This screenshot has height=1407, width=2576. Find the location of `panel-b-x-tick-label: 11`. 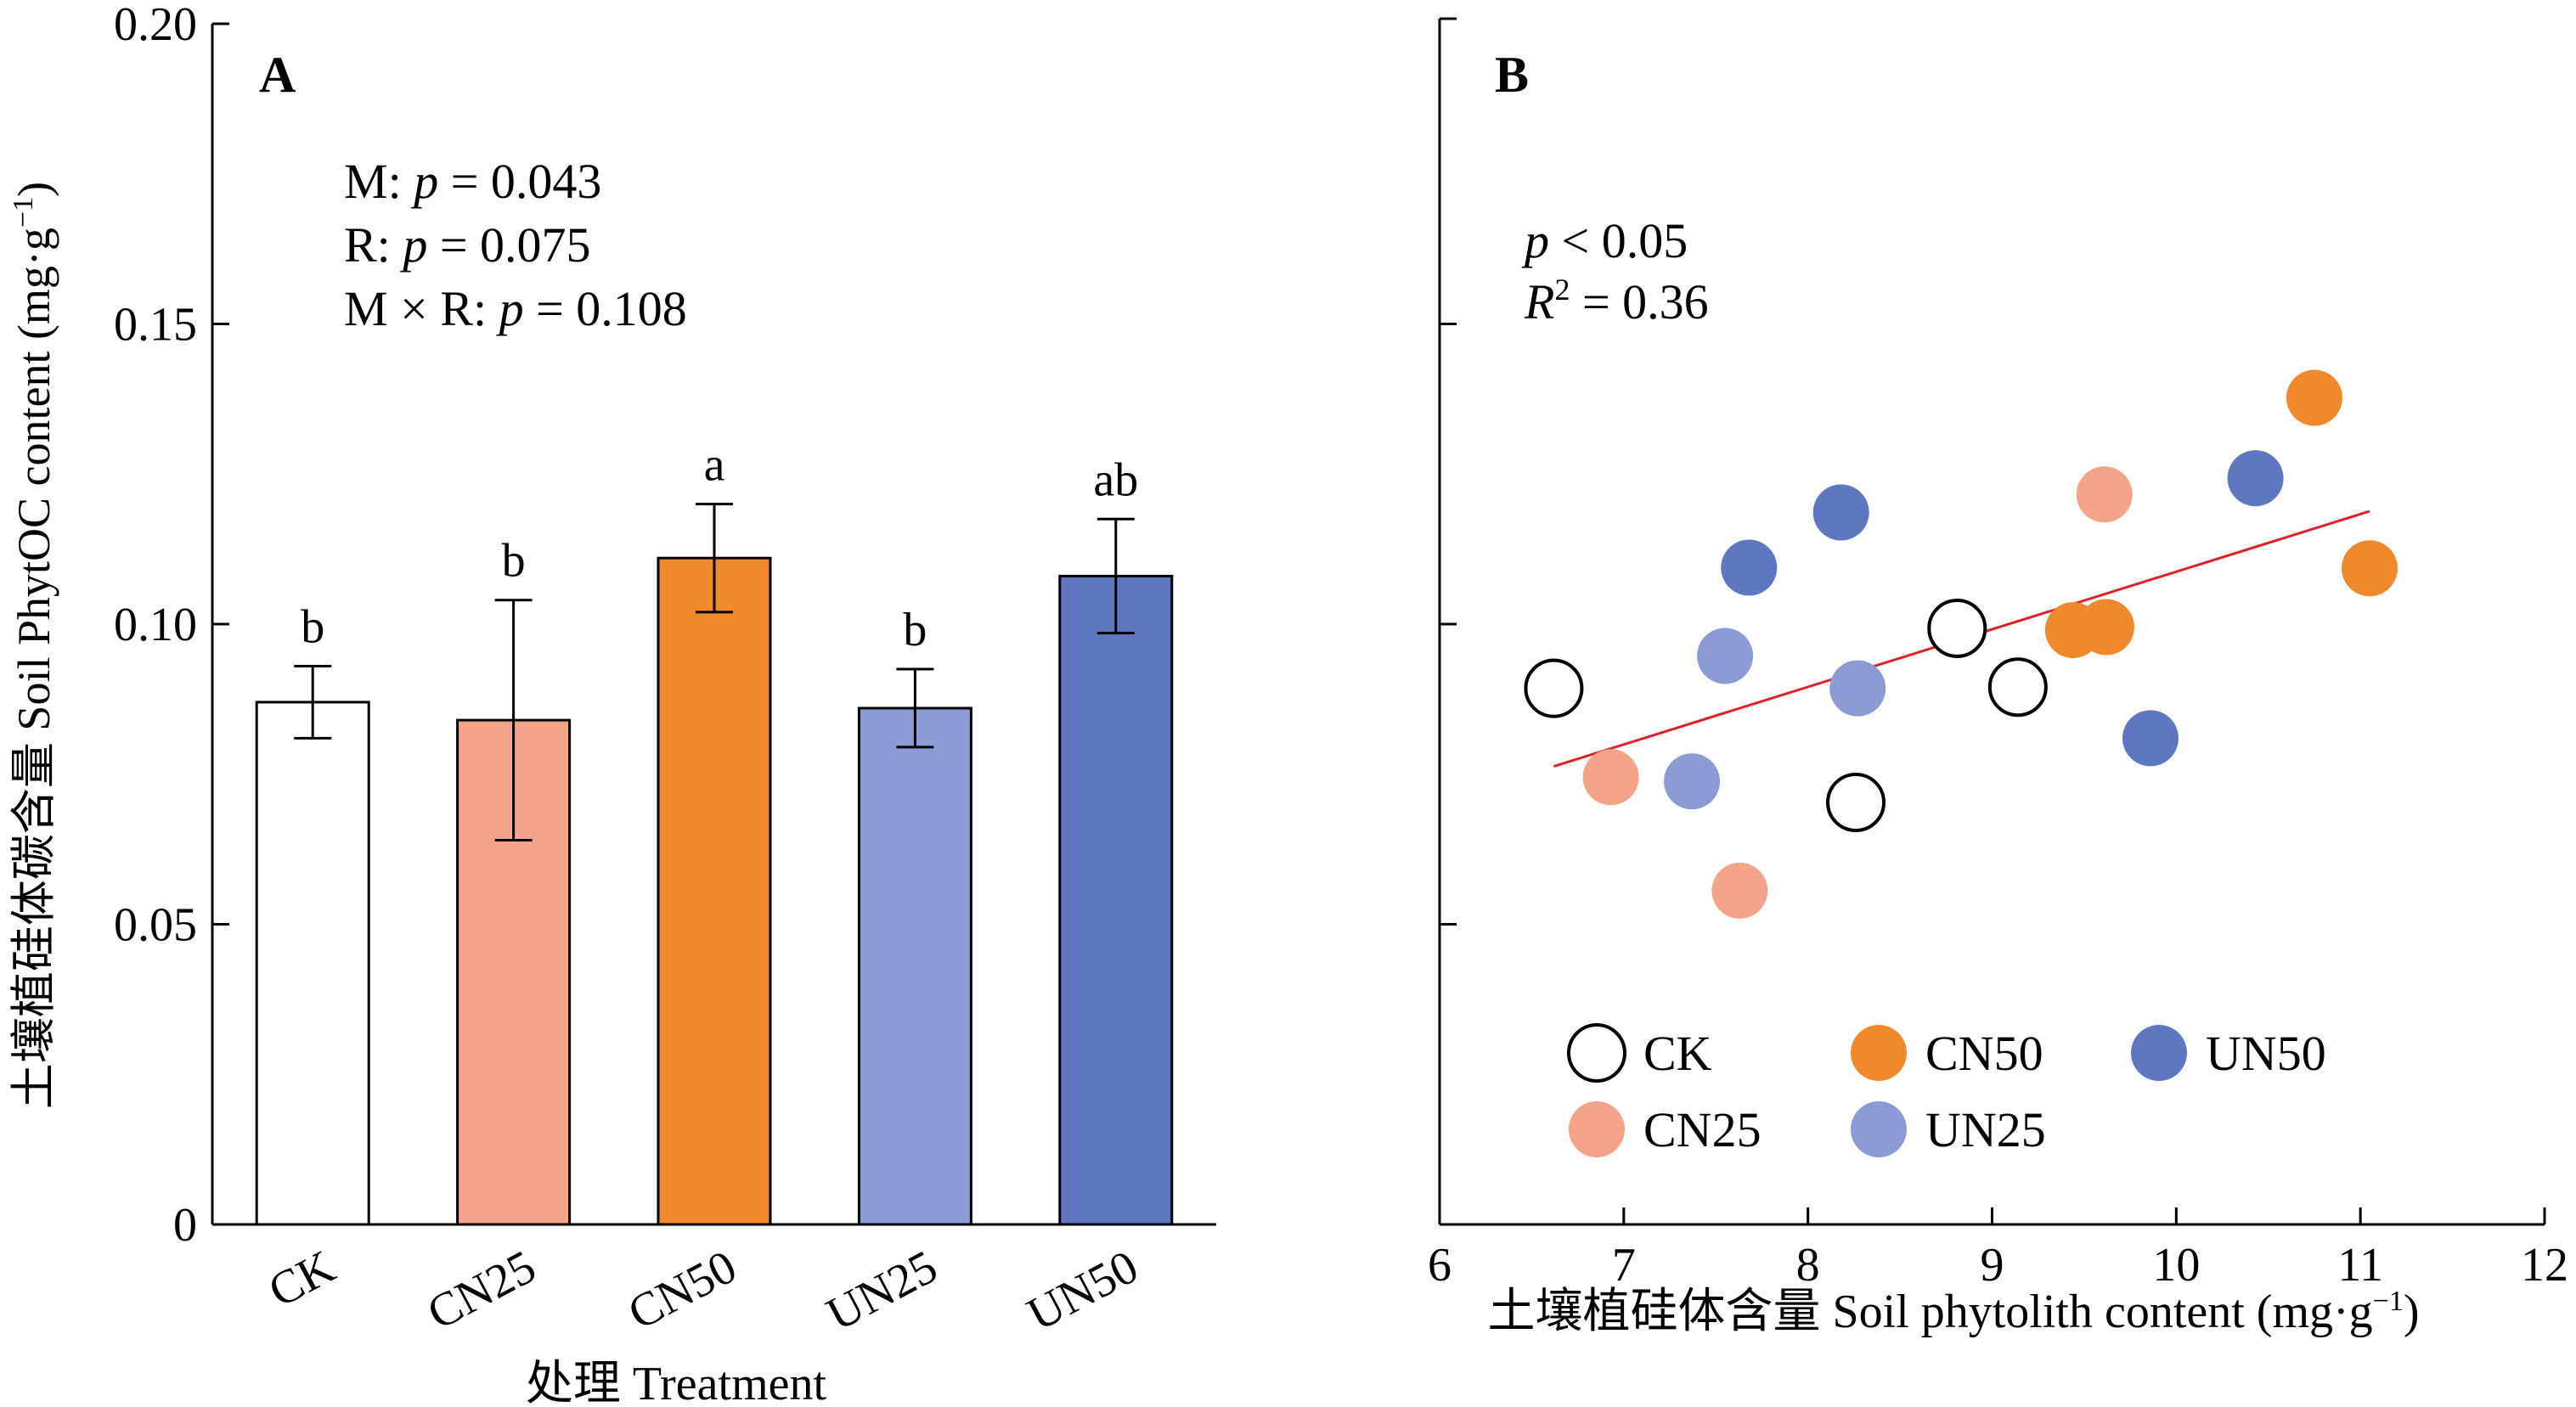

panel-b-x-tick-label: 11 is located at coordinates (2360, 1265).